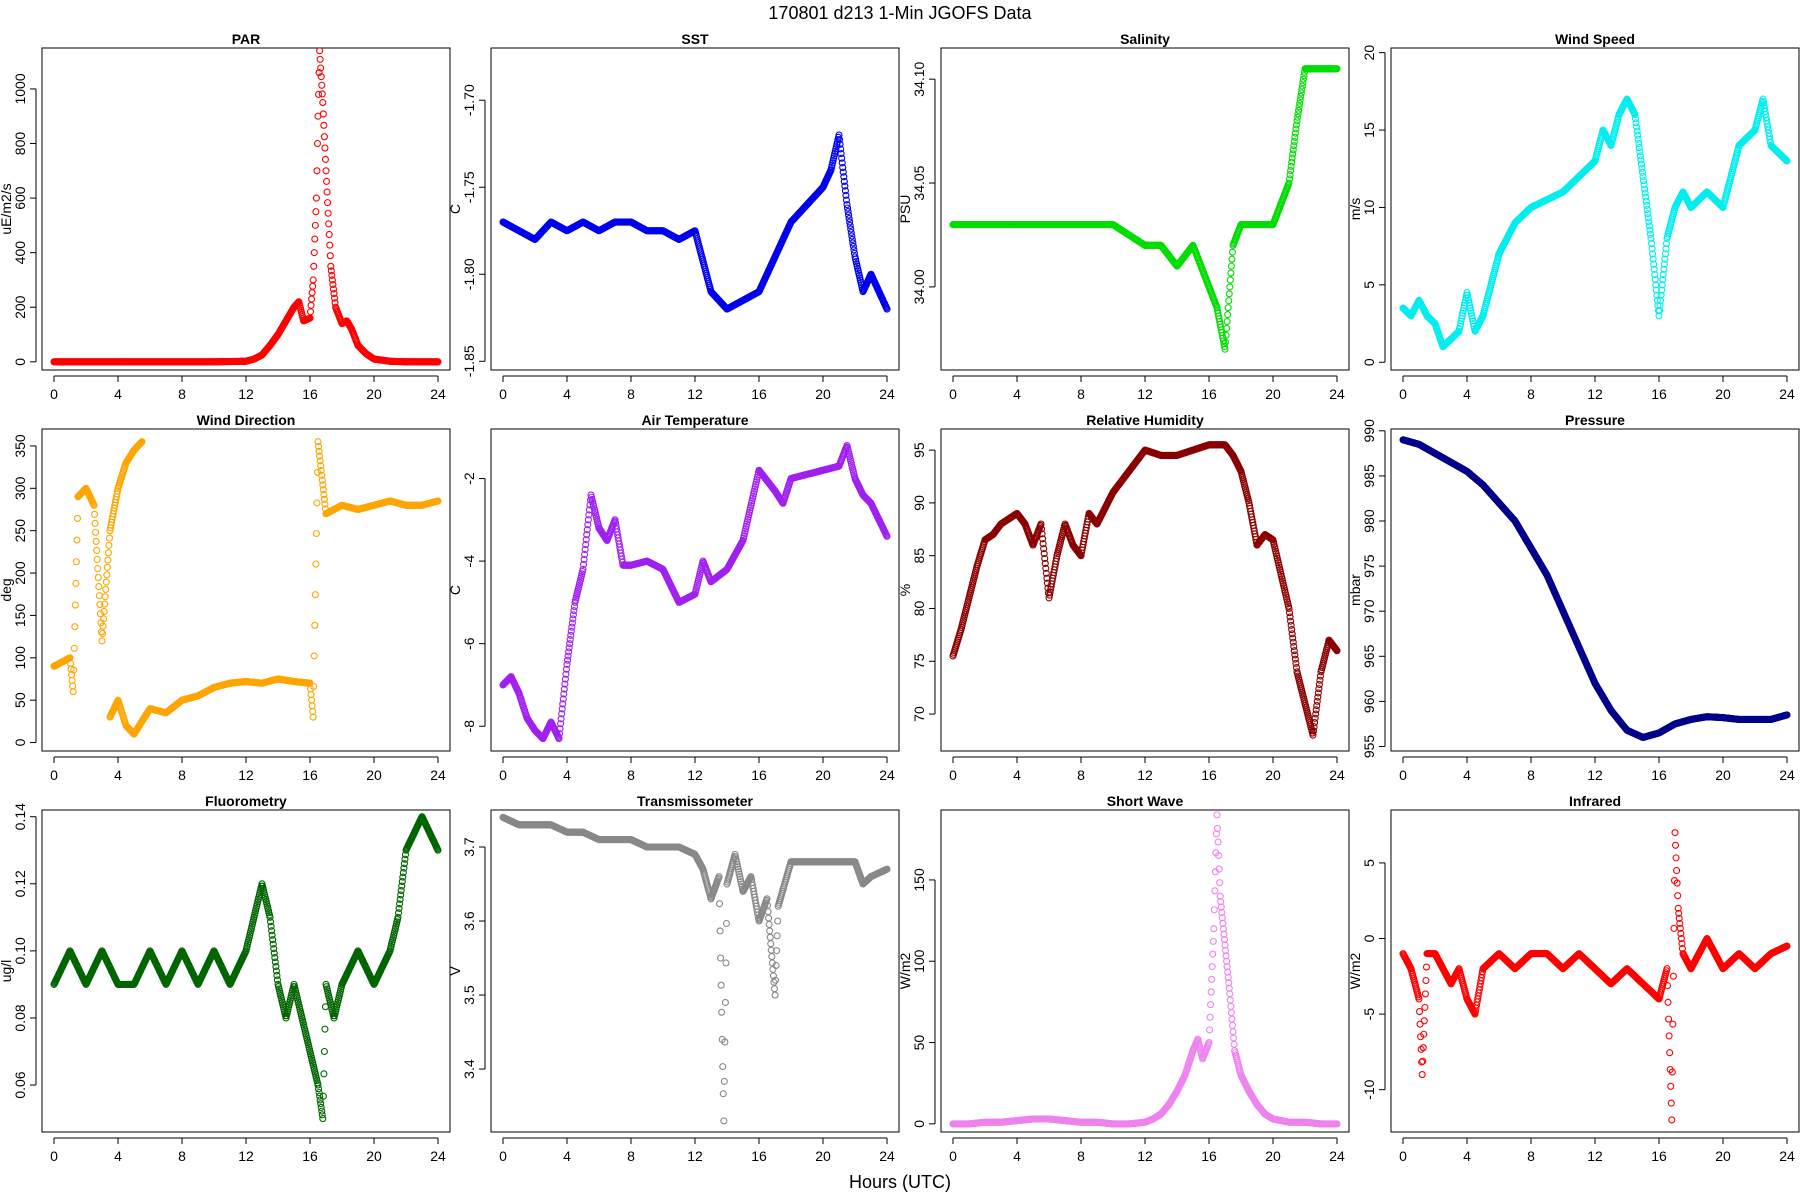  Describe the element at coordinates (20, 446) in the screenshot. I see `y-tick-label: 350` at that location.